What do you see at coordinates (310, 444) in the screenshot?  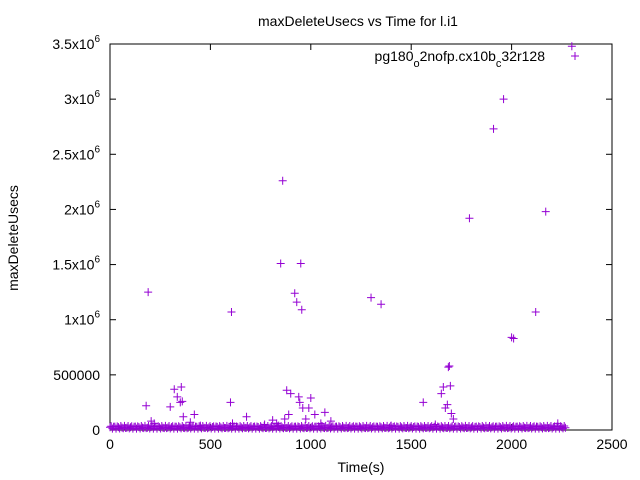 I see `x-tick-label: 1000` at bounding box center [310, 444].